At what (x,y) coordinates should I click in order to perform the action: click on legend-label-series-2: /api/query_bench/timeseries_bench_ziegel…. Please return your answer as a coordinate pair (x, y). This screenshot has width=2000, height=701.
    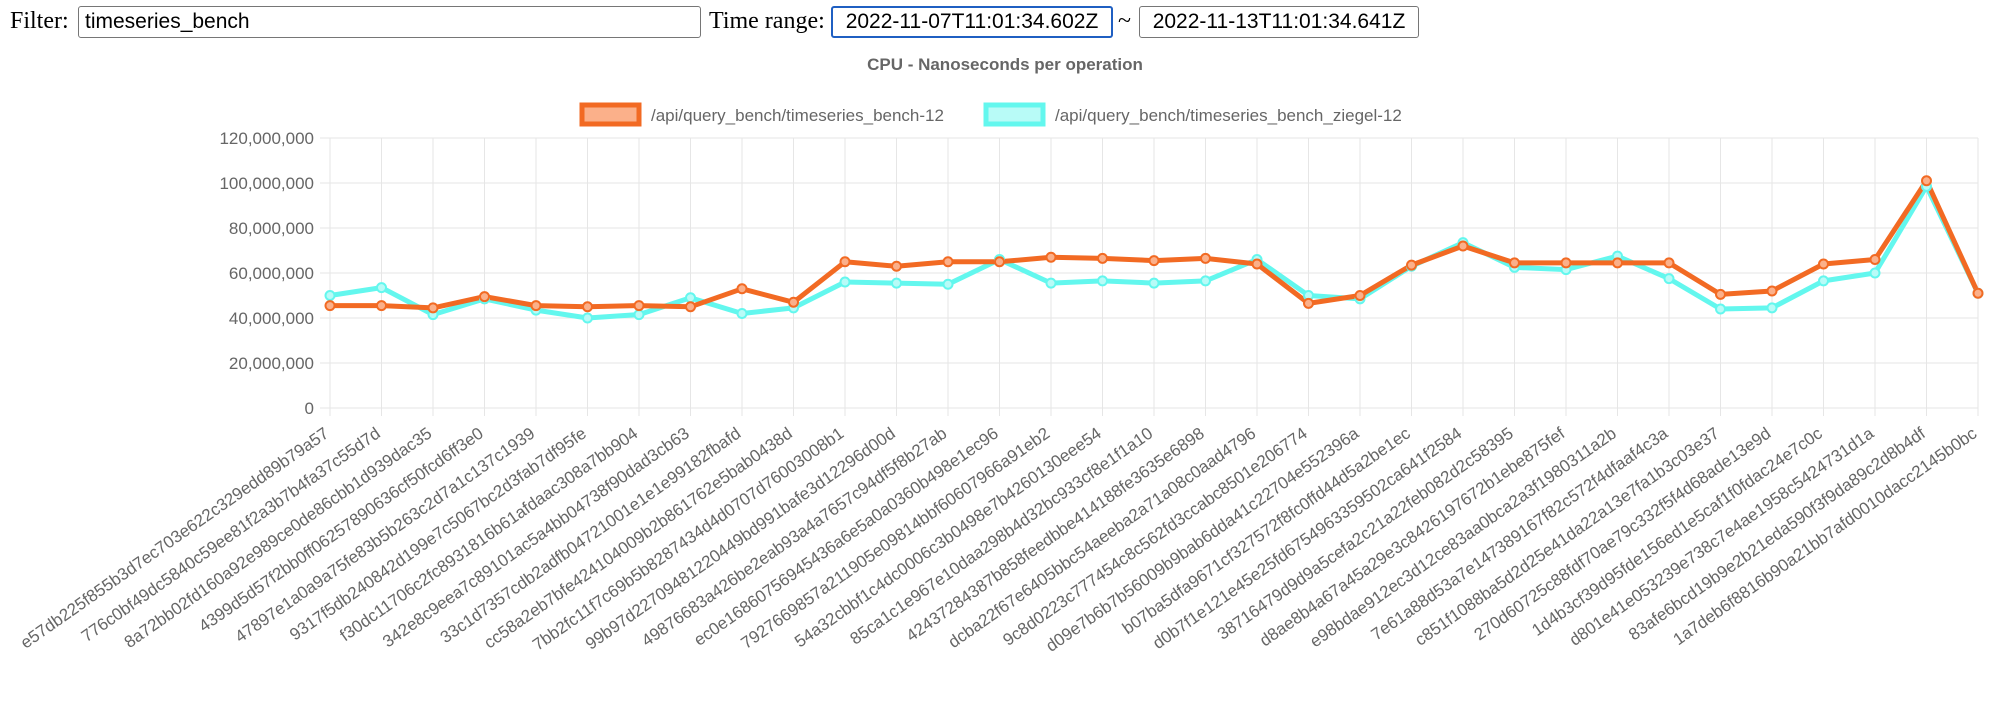
    Looking at the image, I should click on (1228, 115).